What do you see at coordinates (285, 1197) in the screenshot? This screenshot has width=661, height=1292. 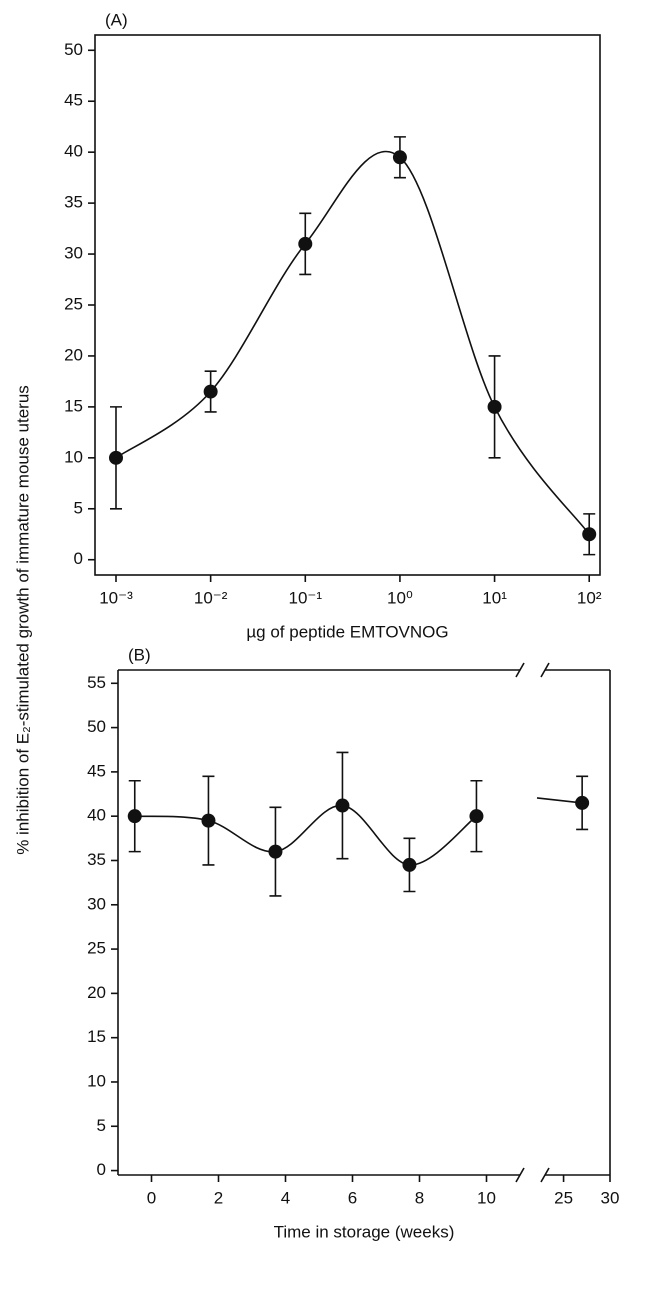 I see `x-tick-label: 4` at bounding box center [285, 1197].